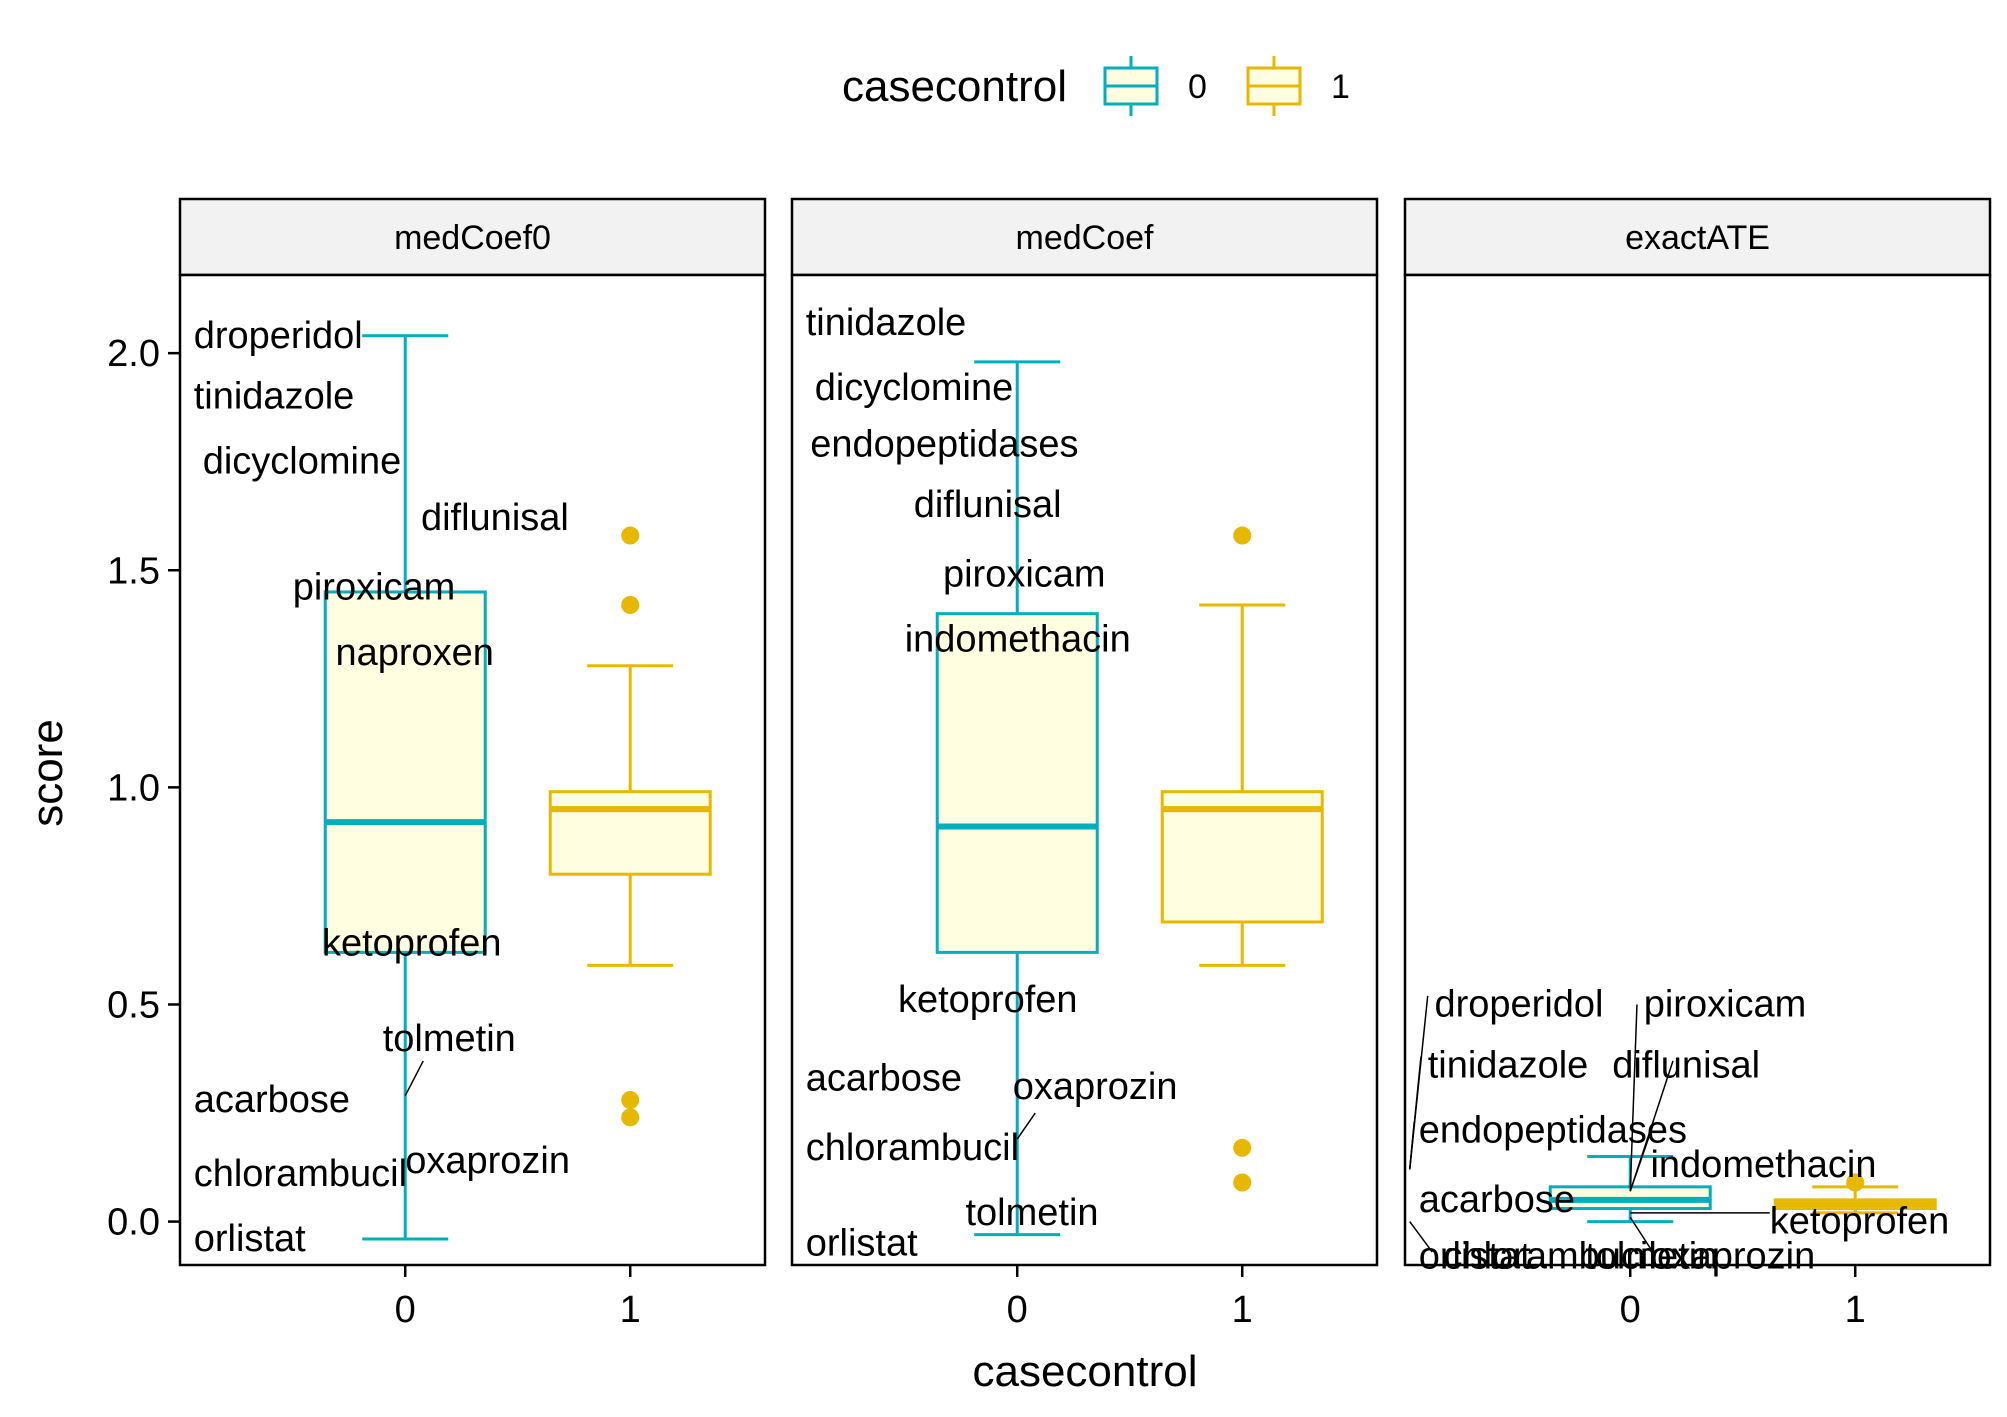 Image resolution: width=2007 pixels, height=1417 pixels. Describe the element at coordinates (133, 788) in the screenshot. I see `y-tick-label: 1.0` at that location.